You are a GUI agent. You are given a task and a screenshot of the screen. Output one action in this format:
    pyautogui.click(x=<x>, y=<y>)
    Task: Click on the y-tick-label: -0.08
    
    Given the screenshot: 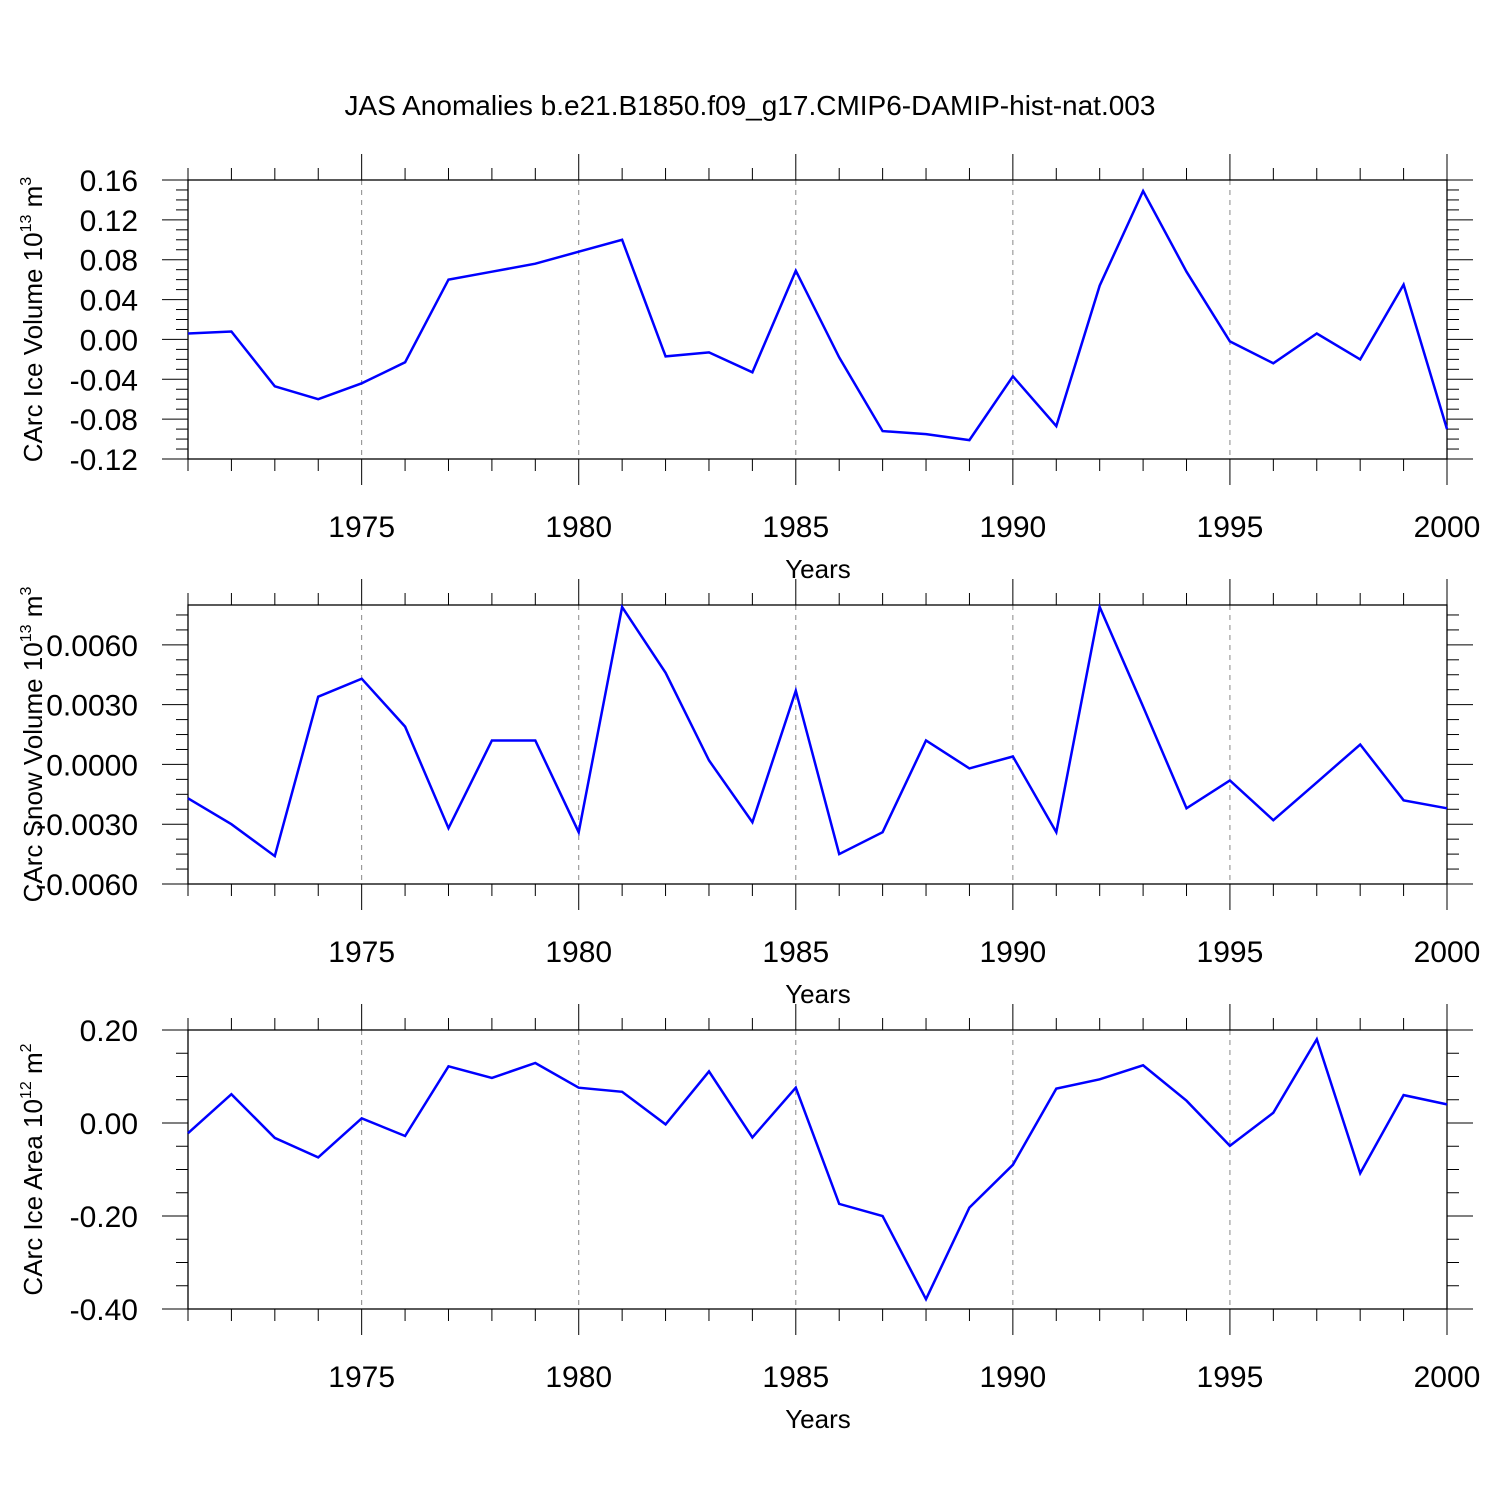 What is the action you would take?
    pyautogui.click(x=104, y=420)
    